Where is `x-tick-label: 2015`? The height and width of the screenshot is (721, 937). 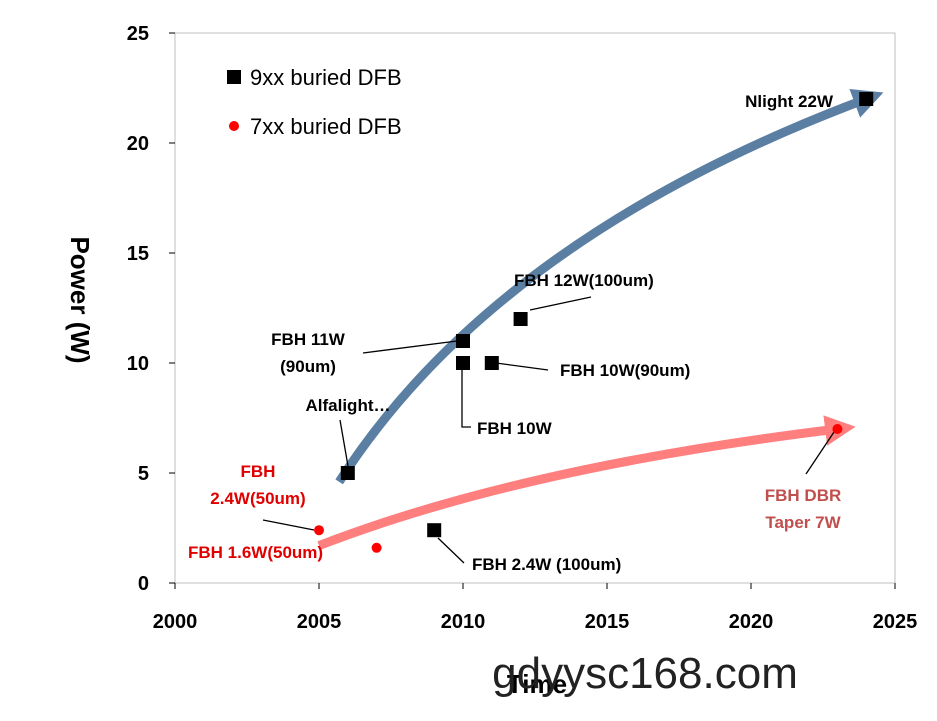
x-tick-label: 2015 is located at coordinates (607, 622).